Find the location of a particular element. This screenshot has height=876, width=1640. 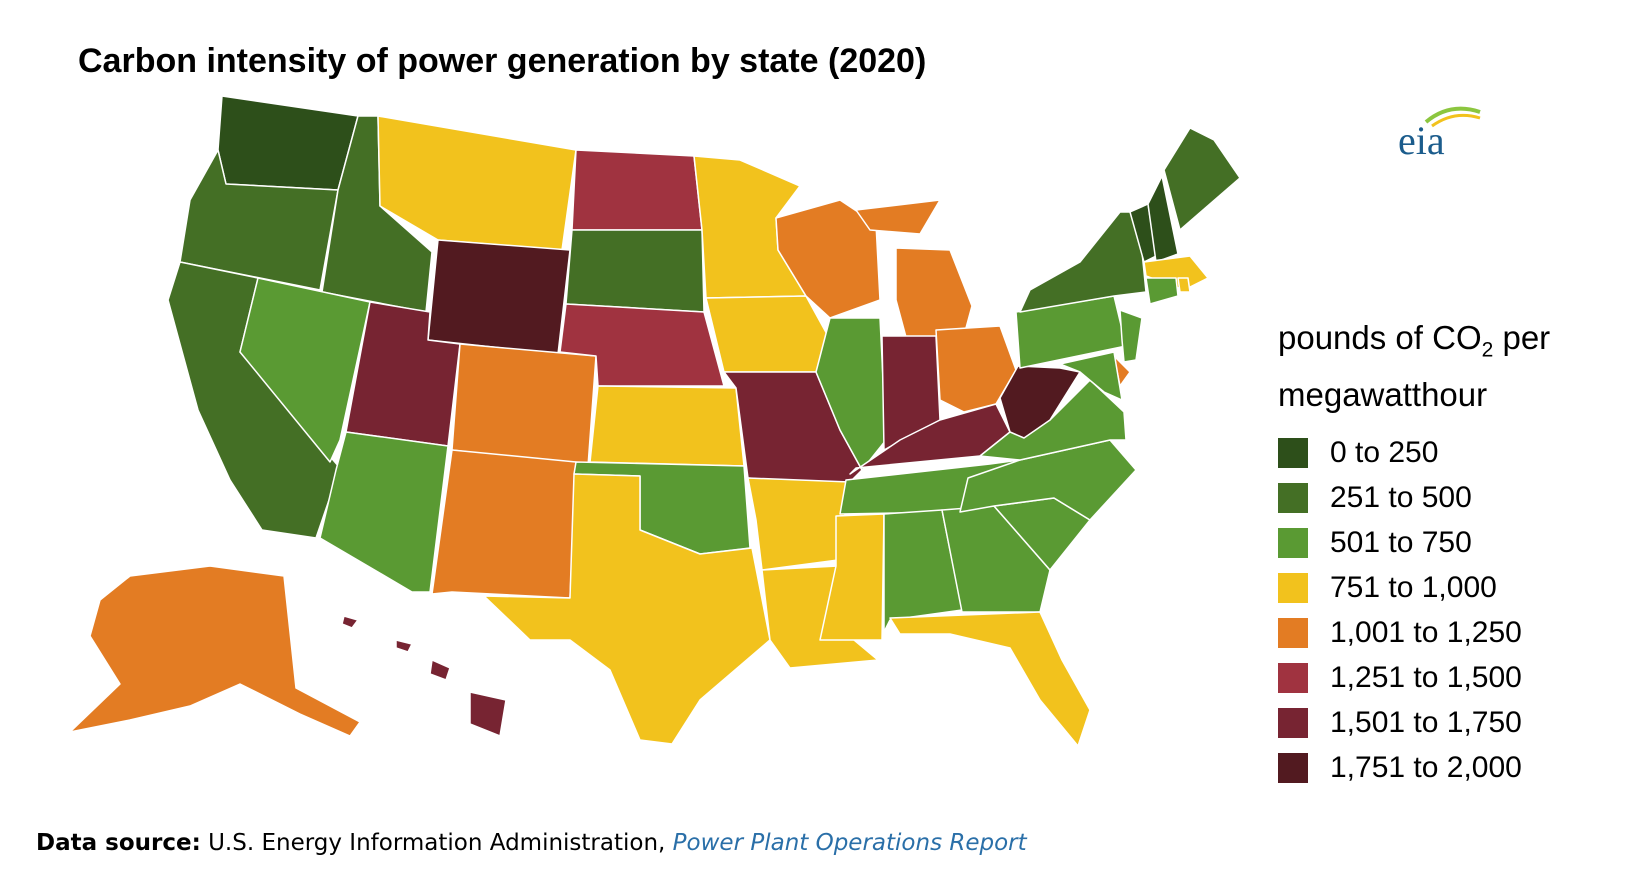

state-ma is located at coordinates (1176, 273).